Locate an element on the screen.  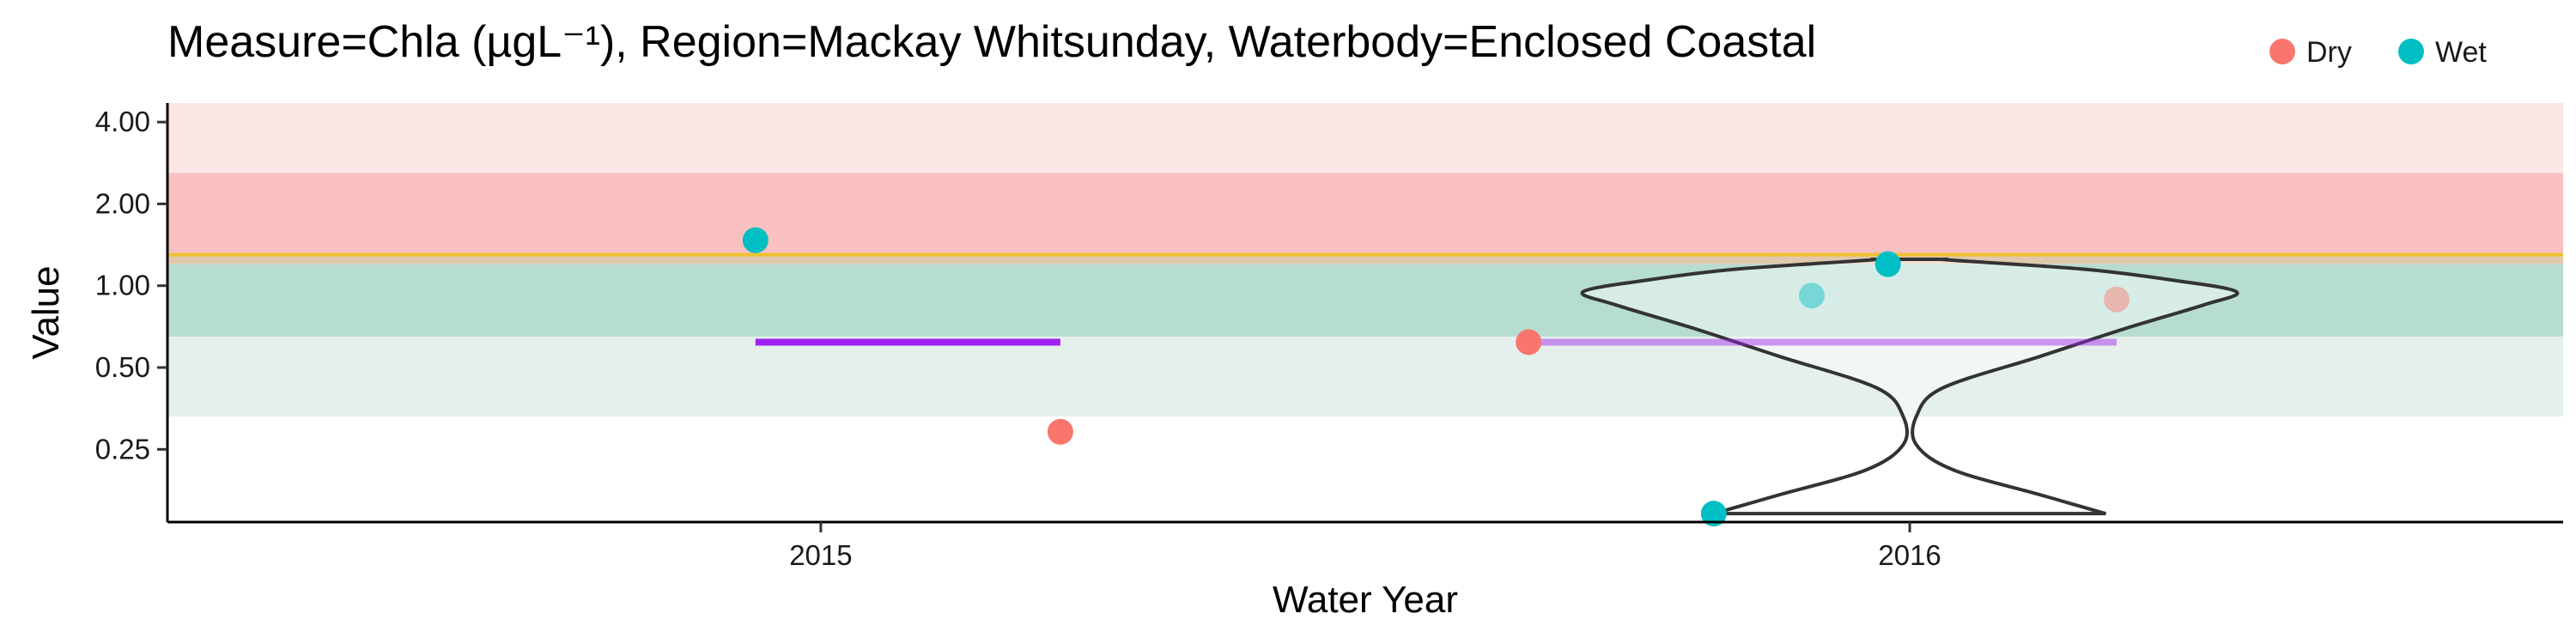
x-tick-label: 2016 is located at coordinates (1909, 555).